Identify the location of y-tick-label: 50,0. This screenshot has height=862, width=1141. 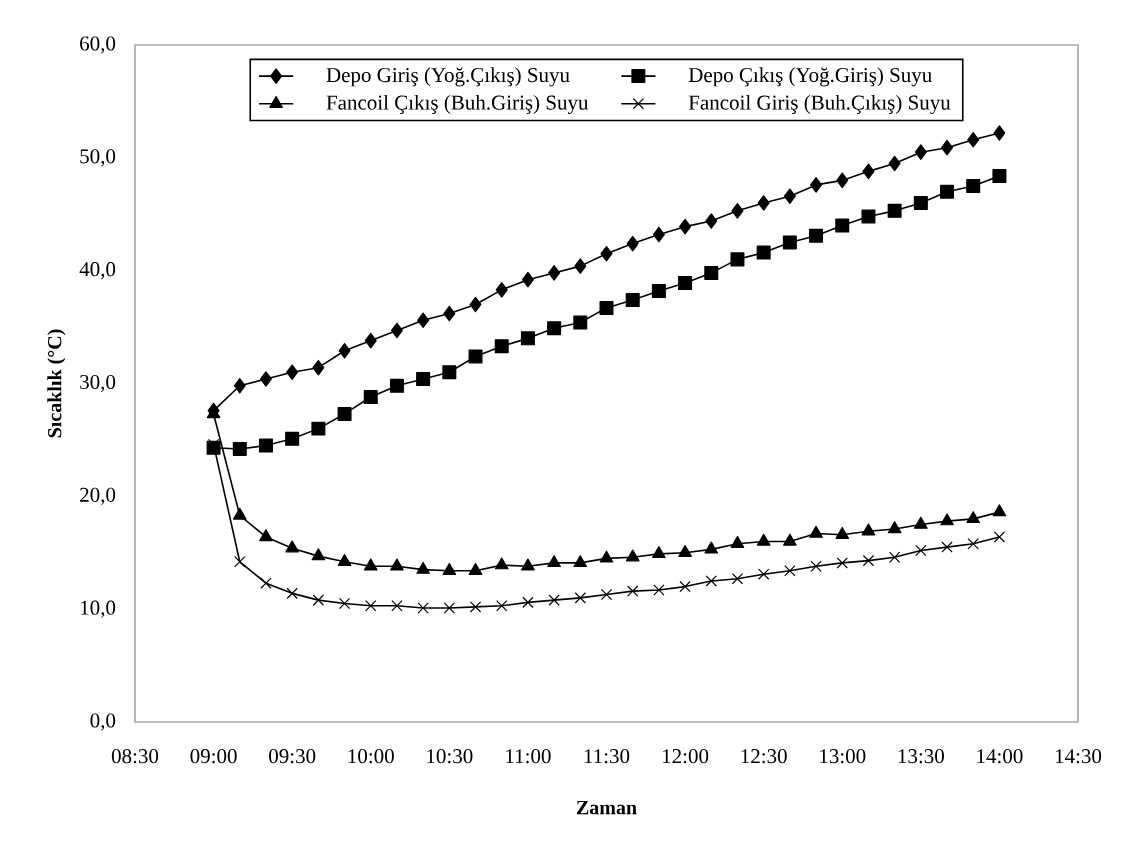
(98, 158).